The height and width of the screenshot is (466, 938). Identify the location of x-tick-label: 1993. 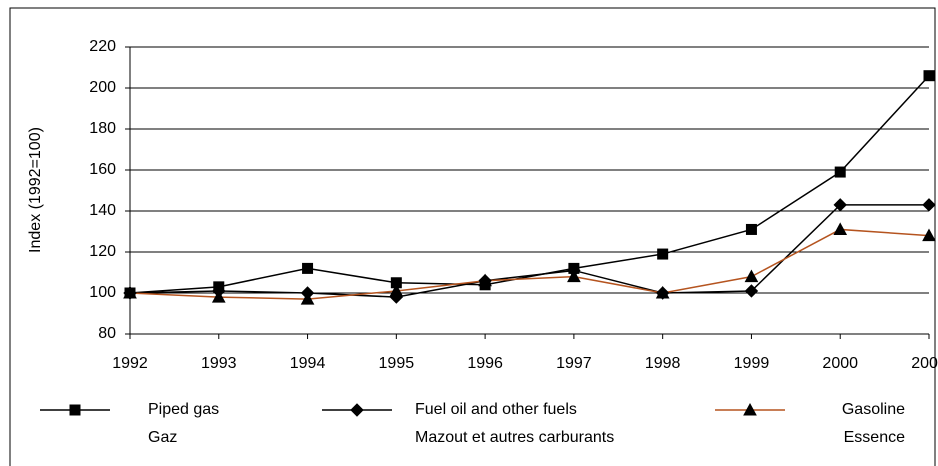
(219, 363).